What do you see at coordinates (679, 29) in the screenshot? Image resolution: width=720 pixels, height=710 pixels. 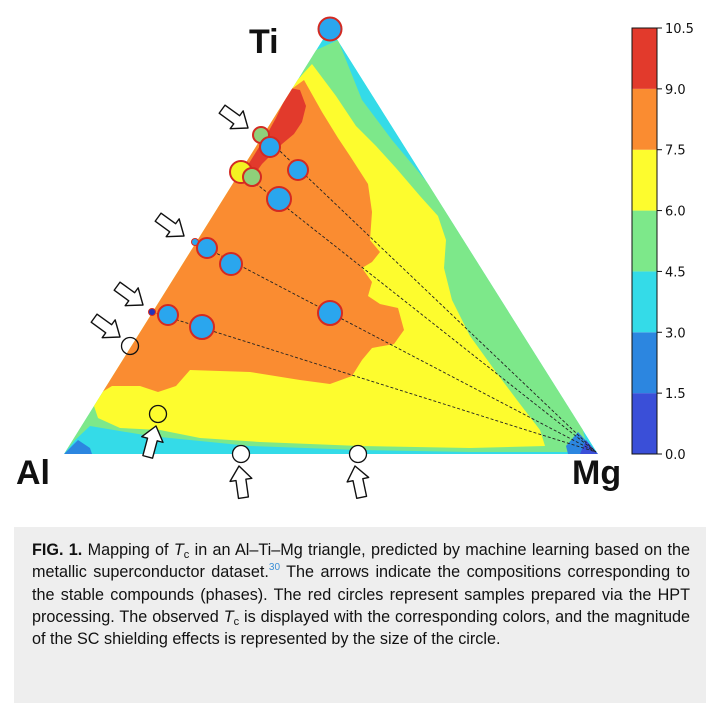 I see `colorbar-tick-label: 10.5` at bounding box center [679, 29].